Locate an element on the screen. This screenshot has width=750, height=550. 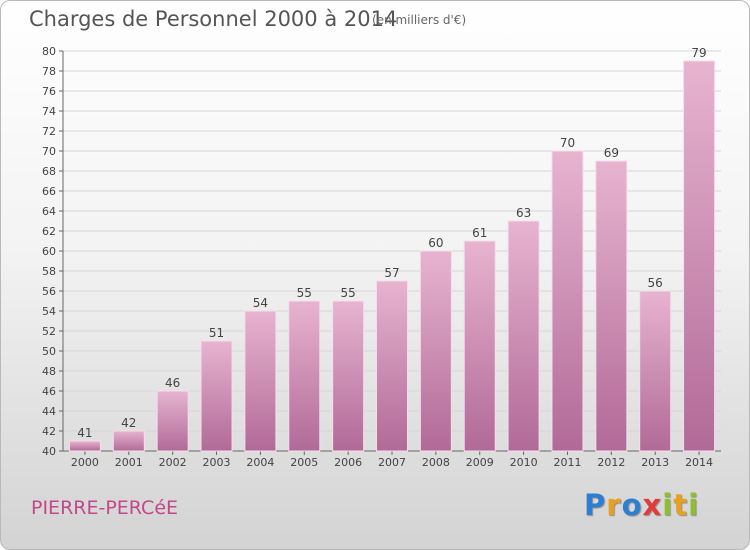
y-tick-label: 48 is located at coordinates (49, 371).